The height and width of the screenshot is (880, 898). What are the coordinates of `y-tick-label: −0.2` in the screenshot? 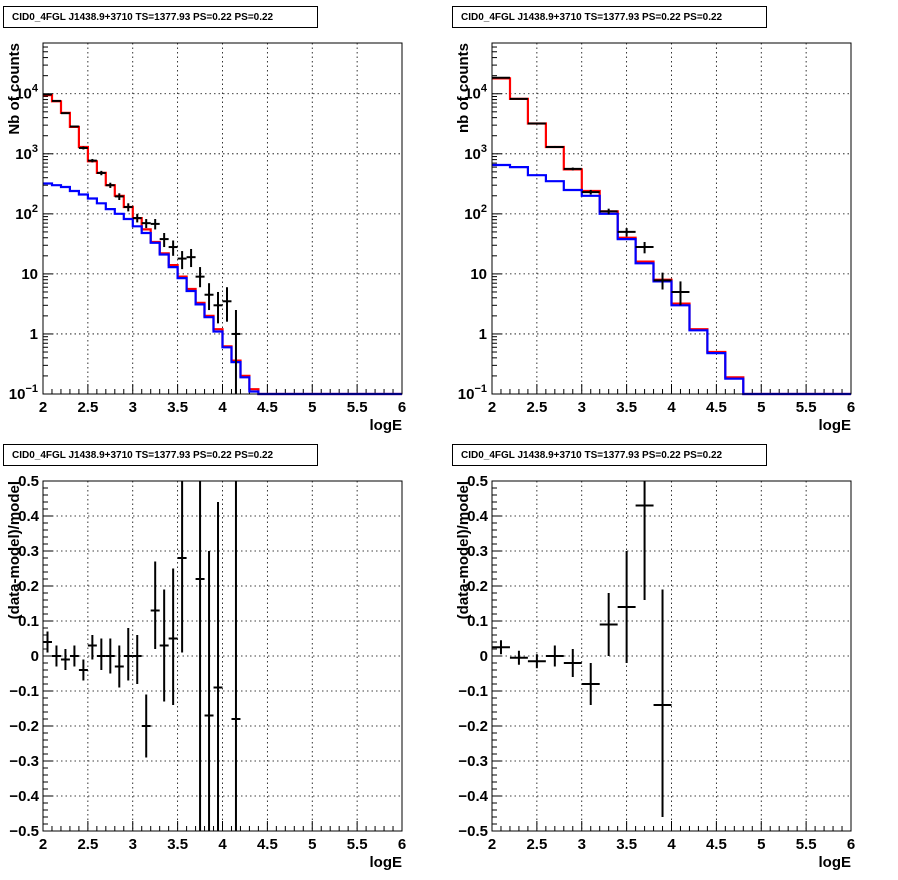 It's located at (473, 726).